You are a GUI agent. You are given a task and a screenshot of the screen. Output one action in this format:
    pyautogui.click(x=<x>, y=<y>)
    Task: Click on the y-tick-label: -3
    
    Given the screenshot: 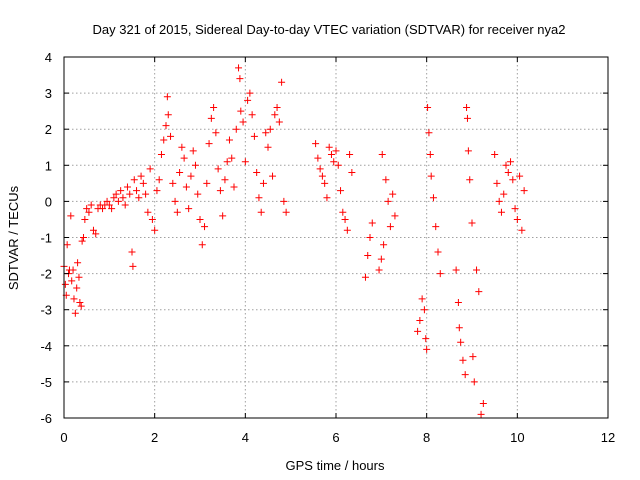 What is the action you would take?
    pyautogui.click(x=46, y=310)
    